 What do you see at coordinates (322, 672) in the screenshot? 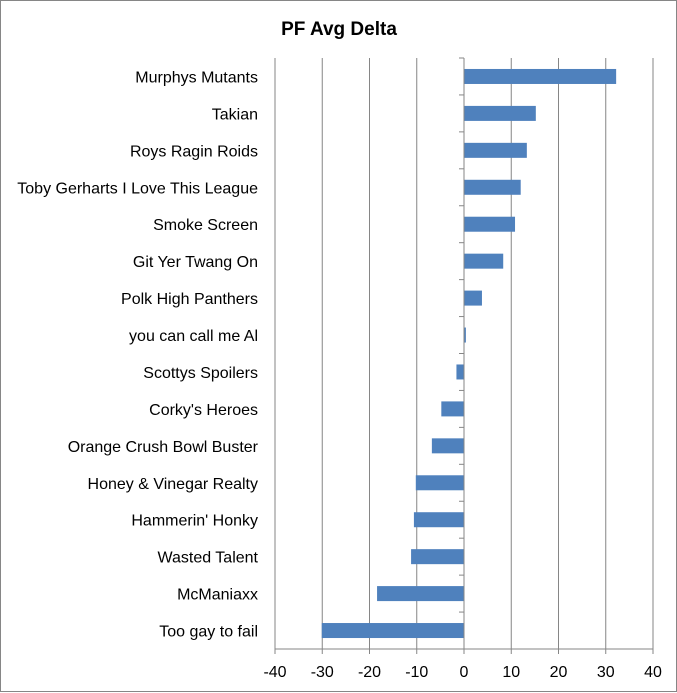
I see `x-tick-label: -30` at bounding box center [322, 672].